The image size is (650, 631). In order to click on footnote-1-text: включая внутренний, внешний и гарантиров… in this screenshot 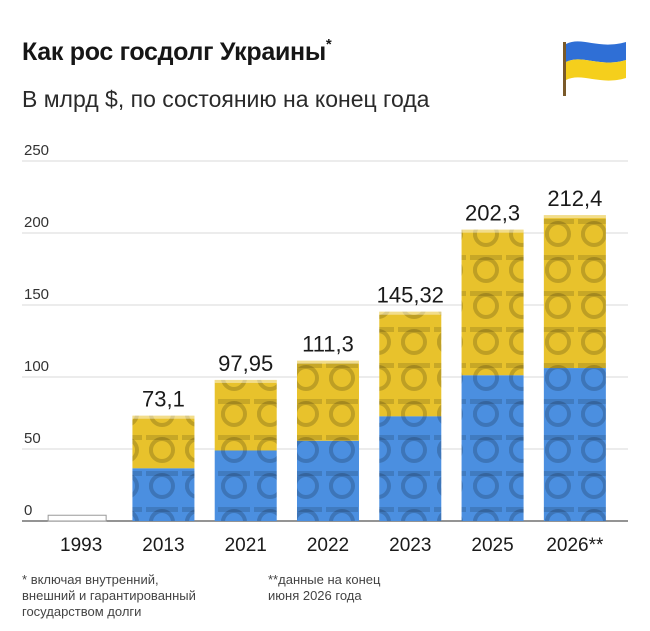, I will do `click(109, 595)`.